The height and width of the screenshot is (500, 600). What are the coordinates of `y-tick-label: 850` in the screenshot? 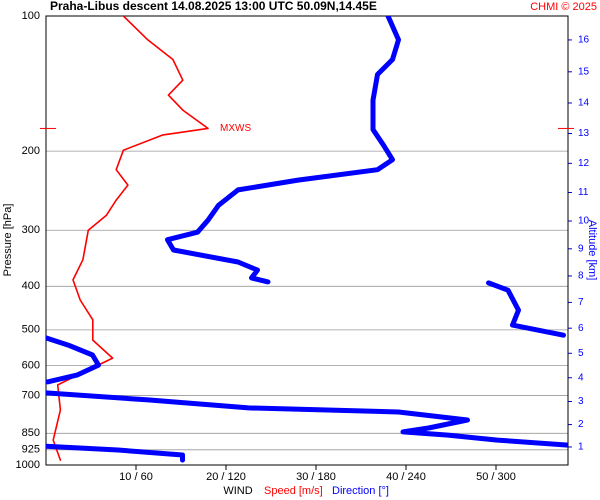 It's located at (31, 433).